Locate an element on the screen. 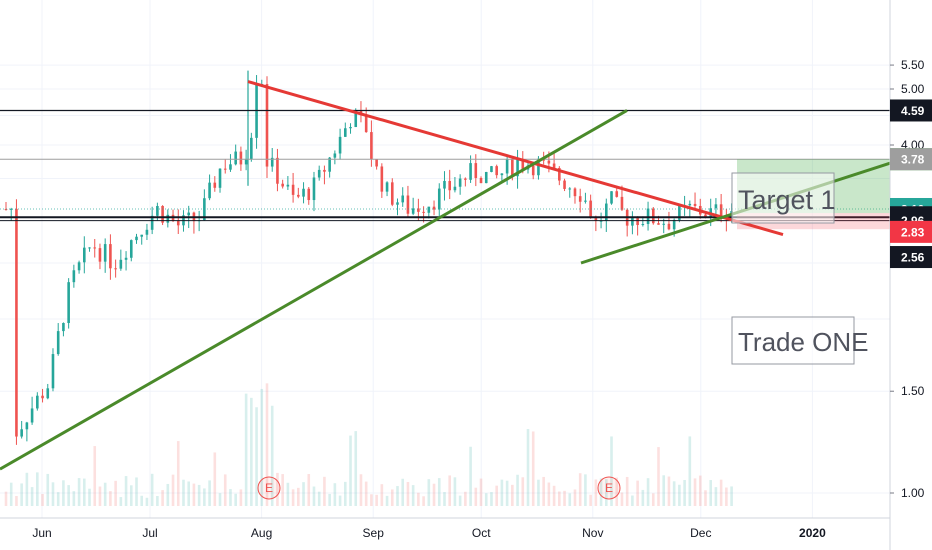  price-badge: 4.59 is located at coordinates (911, 110).